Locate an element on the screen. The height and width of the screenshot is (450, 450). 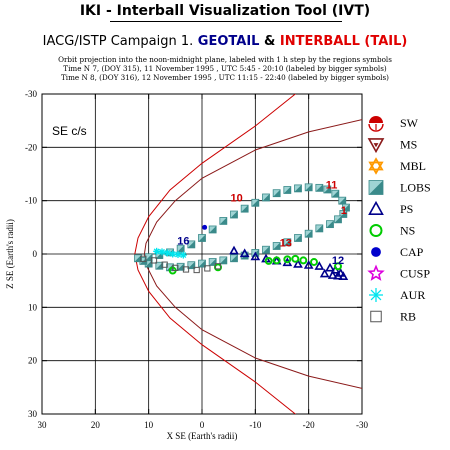
legend-icon-rb is located at coordinates (376, 316).